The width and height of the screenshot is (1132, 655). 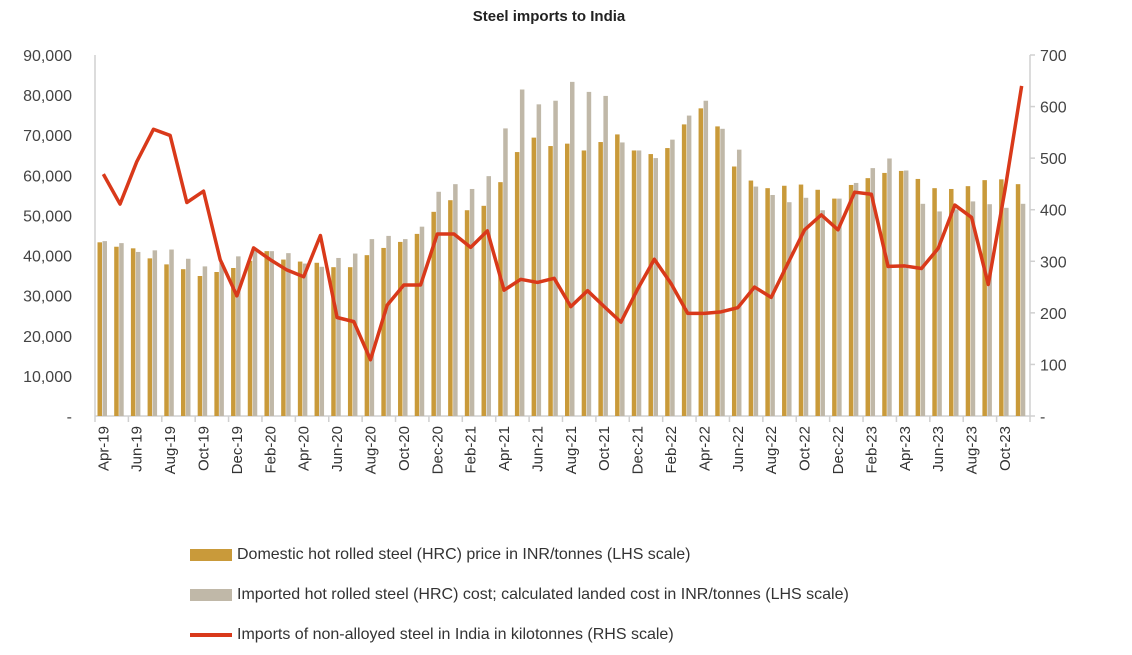 What do you see at coordinates (905, 448) in the screenshot?
I see `x-tick-label: Apr-23` at bounding box center [905, 448].